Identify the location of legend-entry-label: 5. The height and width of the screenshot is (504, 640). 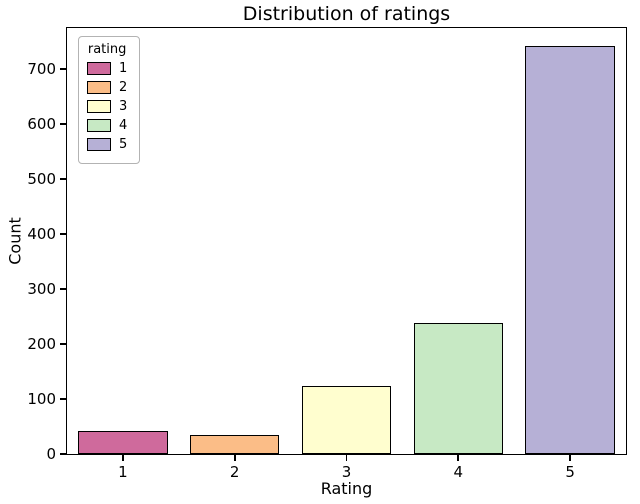
(123, 144).